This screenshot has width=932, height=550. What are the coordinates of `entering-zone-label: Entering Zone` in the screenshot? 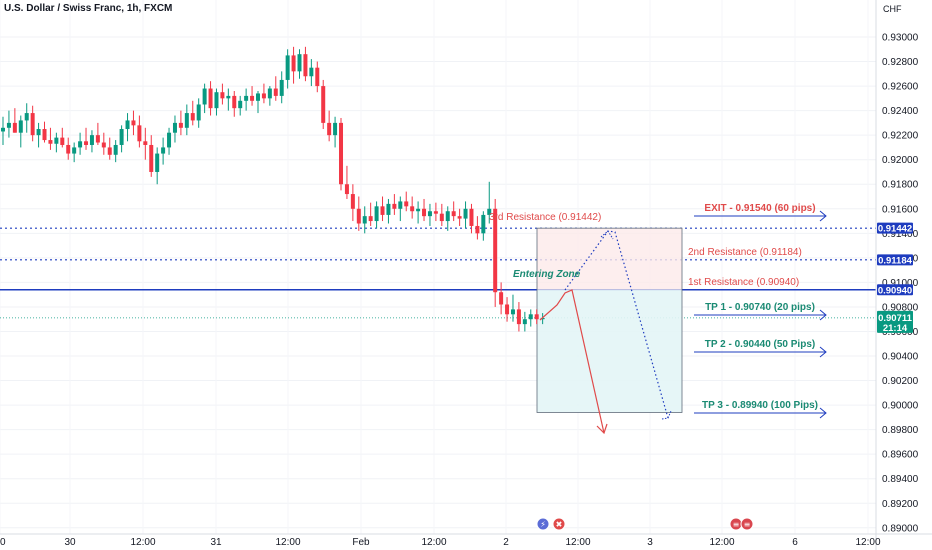 It's located at (547, 274).